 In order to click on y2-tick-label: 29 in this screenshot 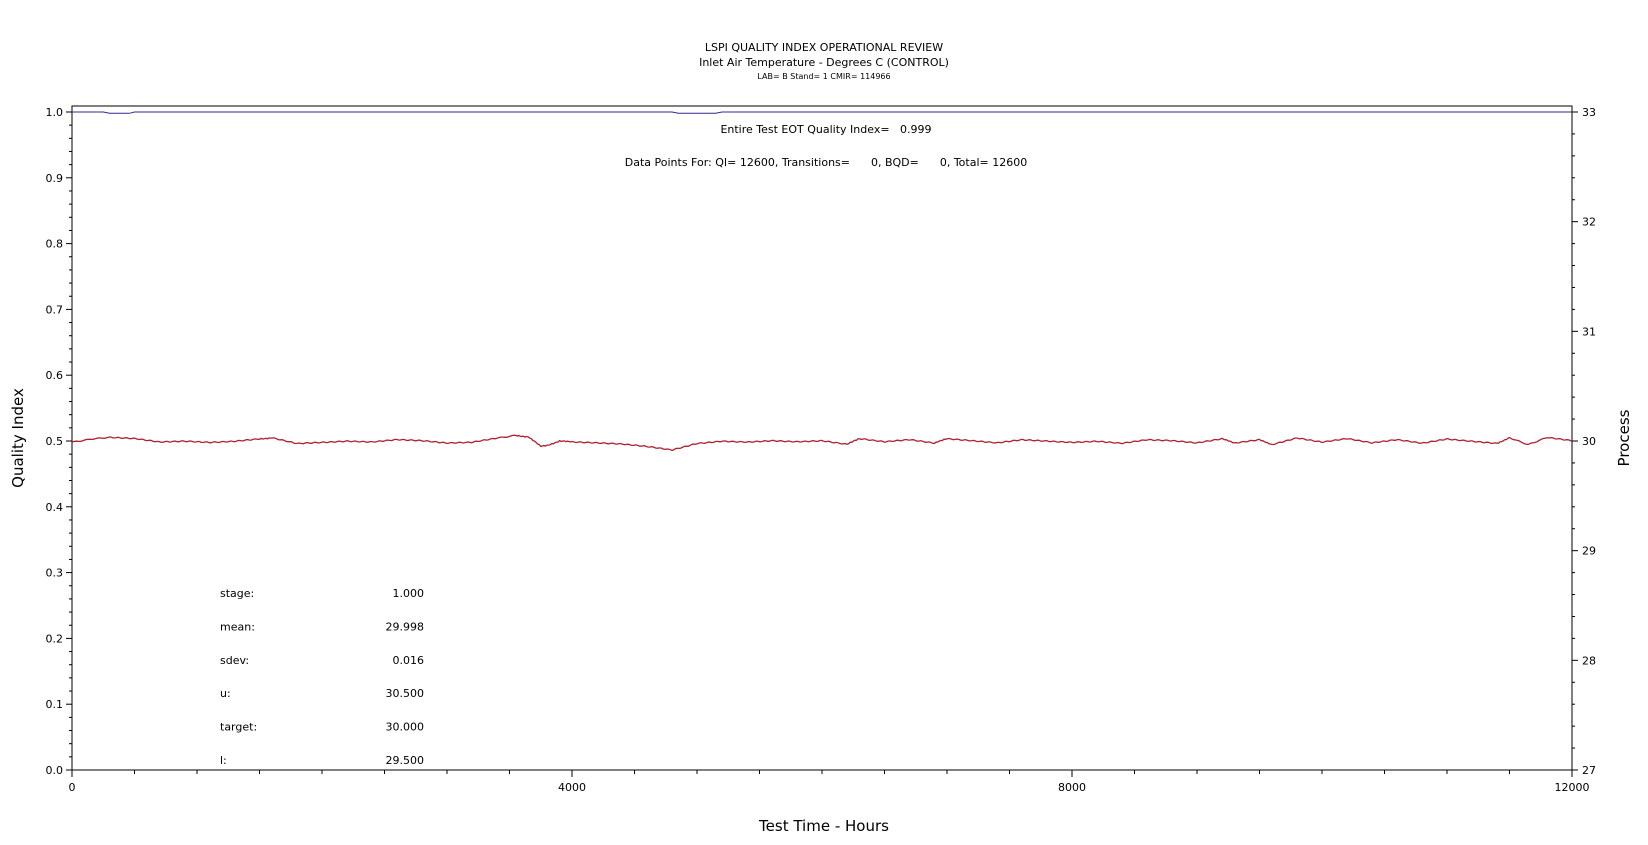, I will do `click(1589, 551)`.